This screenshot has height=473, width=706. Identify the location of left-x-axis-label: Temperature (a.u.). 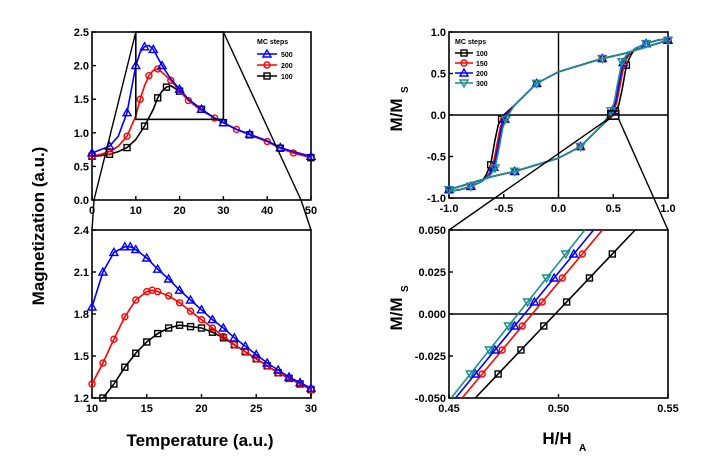
(199, 440).